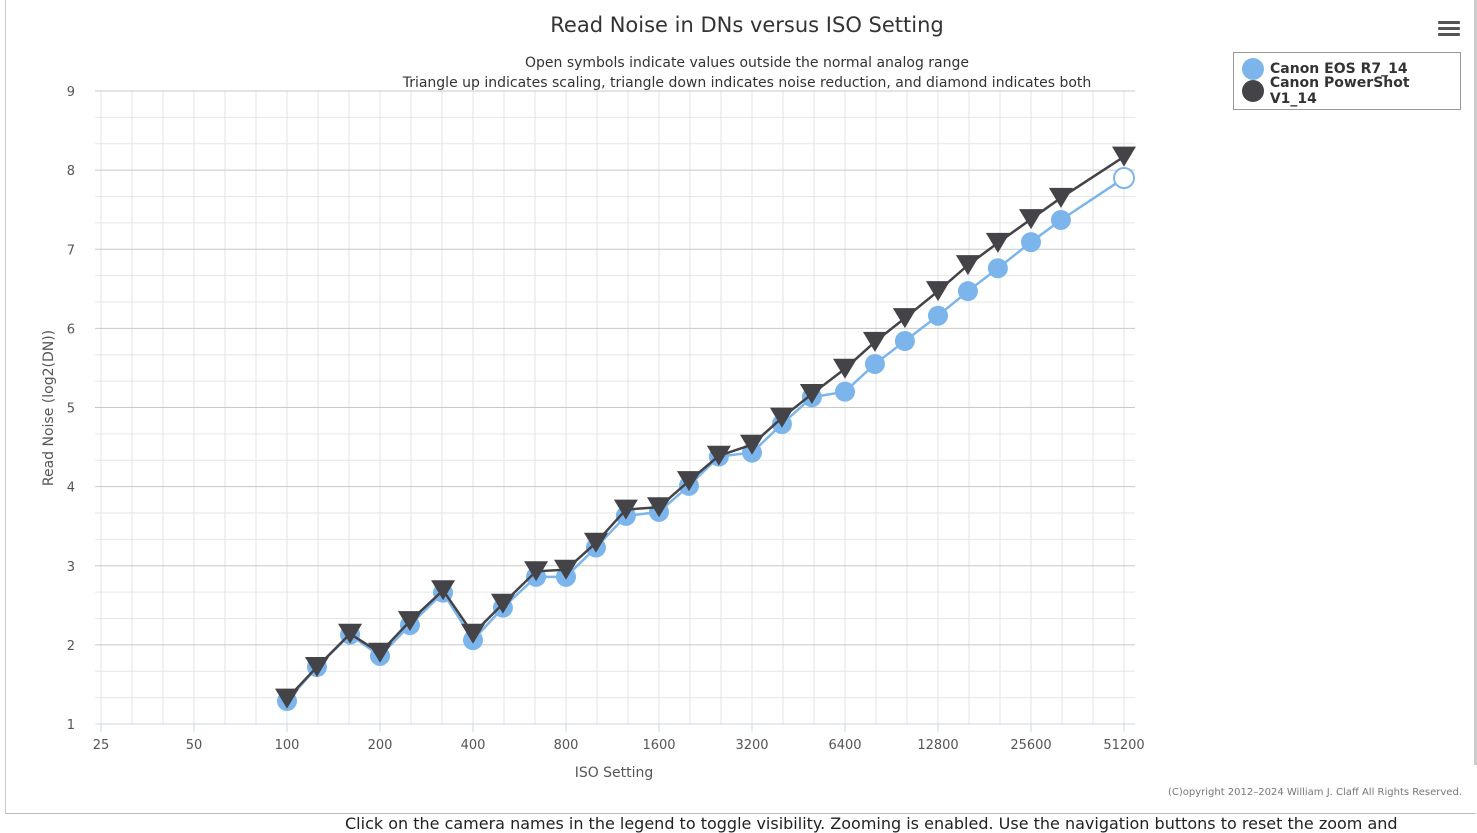  What do you see at coordinates (658, 745) in the screenshot?
I see `x-tick-label: 1600` at bounding box center [658, 745].